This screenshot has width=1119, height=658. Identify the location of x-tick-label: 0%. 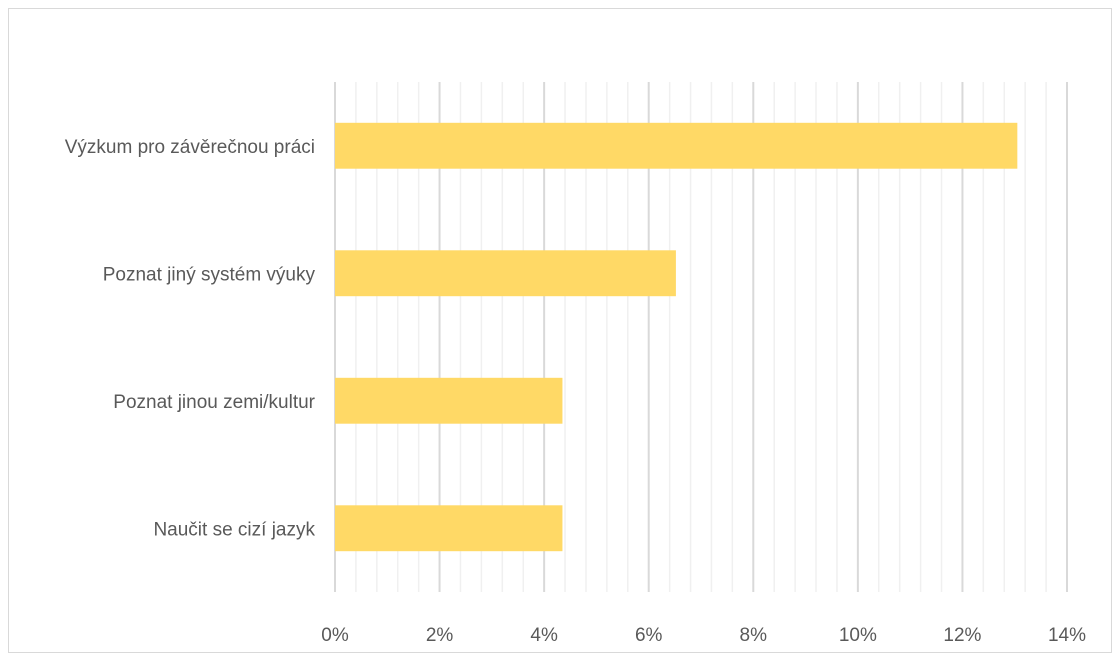
(335, 635).